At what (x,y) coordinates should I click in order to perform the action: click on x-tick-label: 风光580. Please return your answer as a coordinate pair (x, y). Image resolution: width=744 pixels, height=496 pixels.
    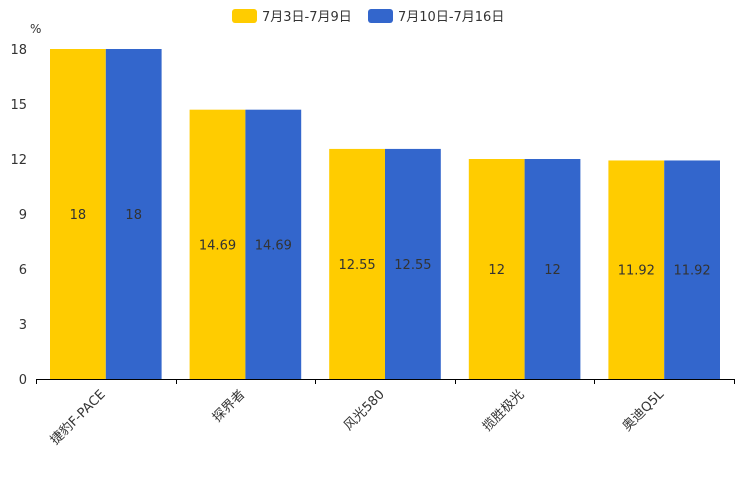
    Looking at the image, I should click on (364, 410).